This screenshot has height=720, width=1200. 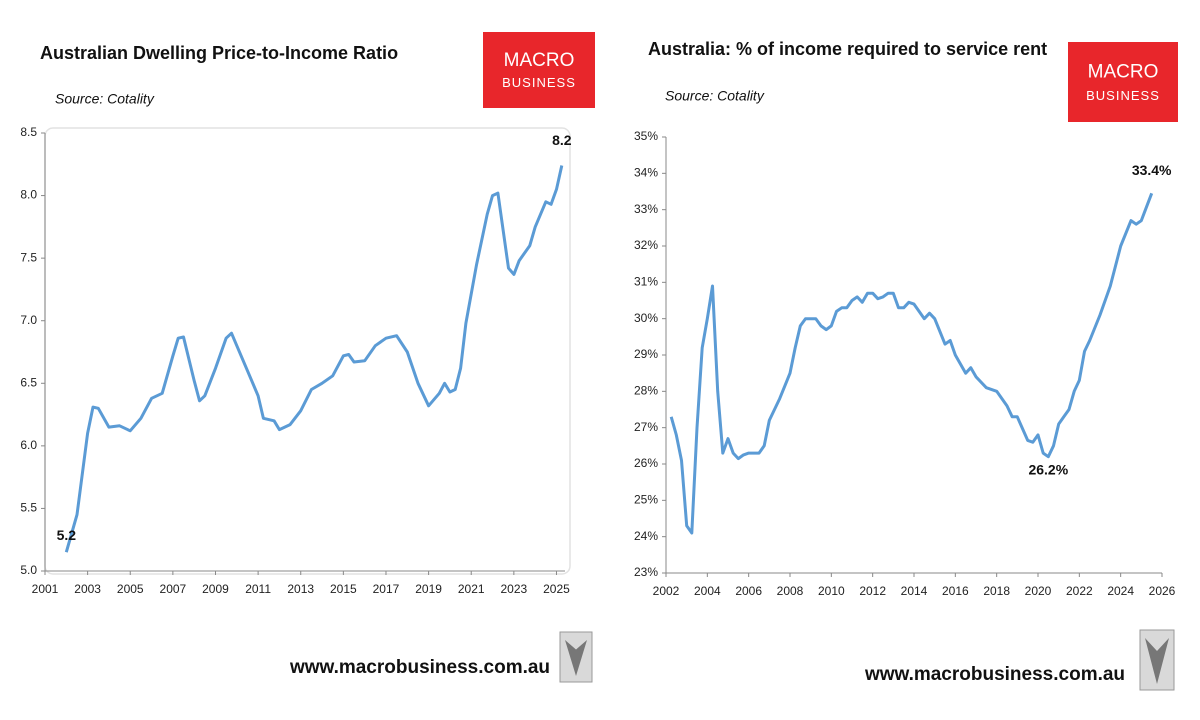 I want to click on y-tick-label: 6.0, so click(x=28, y=445).